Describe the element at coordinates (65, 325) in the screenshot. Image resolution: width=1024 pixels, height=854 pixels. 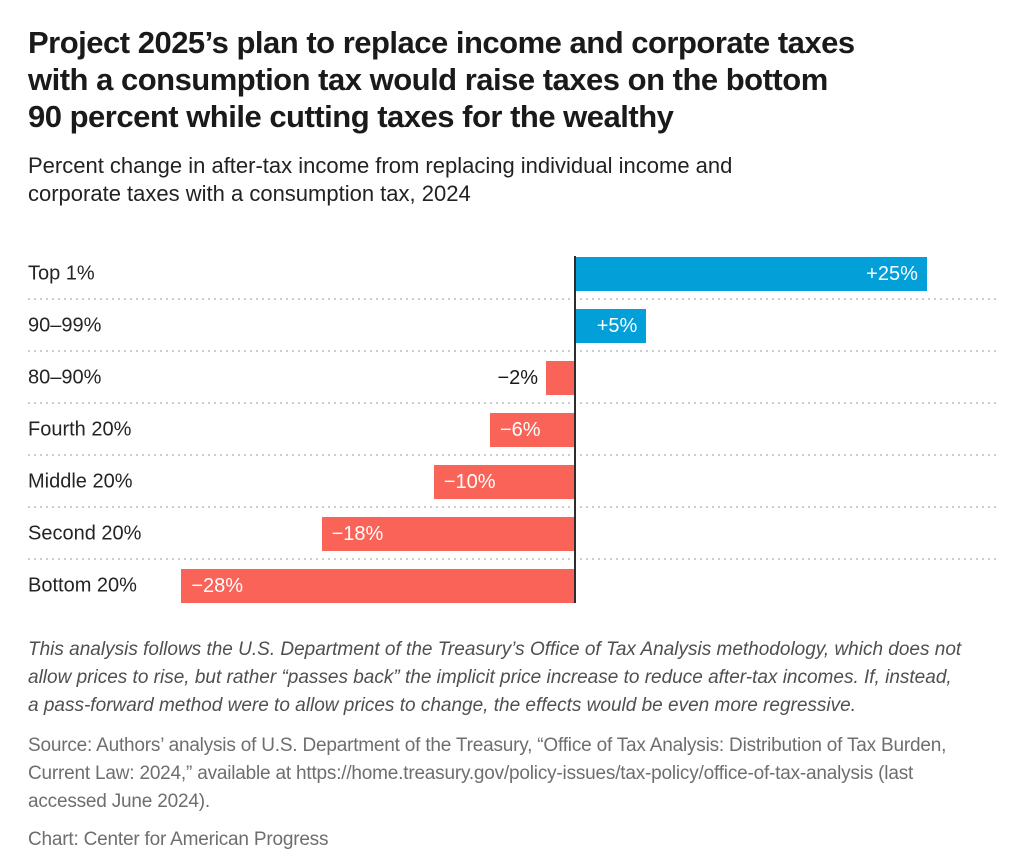
I see `category-label-90-99: 90–99%` at that location.